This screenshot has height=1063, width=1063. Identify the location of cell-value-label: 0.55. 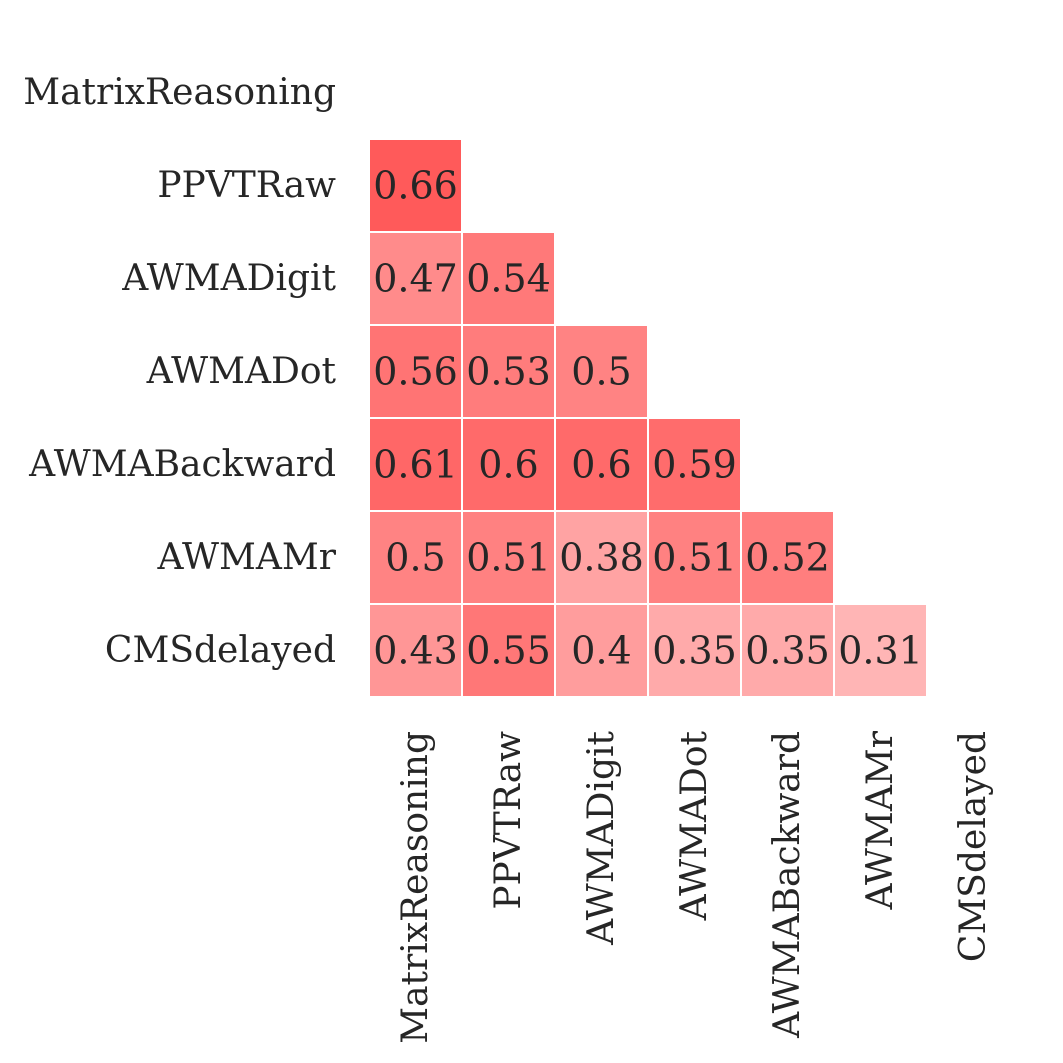
(508, 651).